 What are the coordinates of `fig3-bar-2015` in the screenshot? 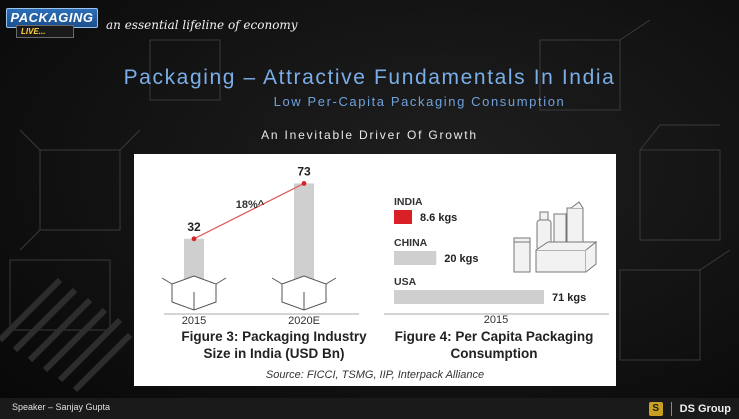 It's located at (194, 260).